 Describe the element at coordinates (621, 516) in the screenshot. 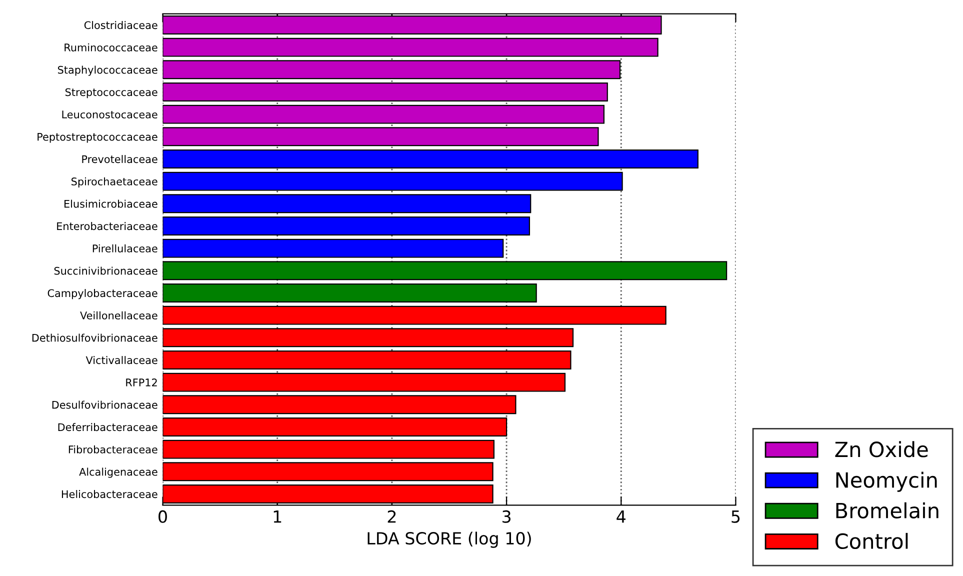

I see `x-tick-label: 4` at that location.